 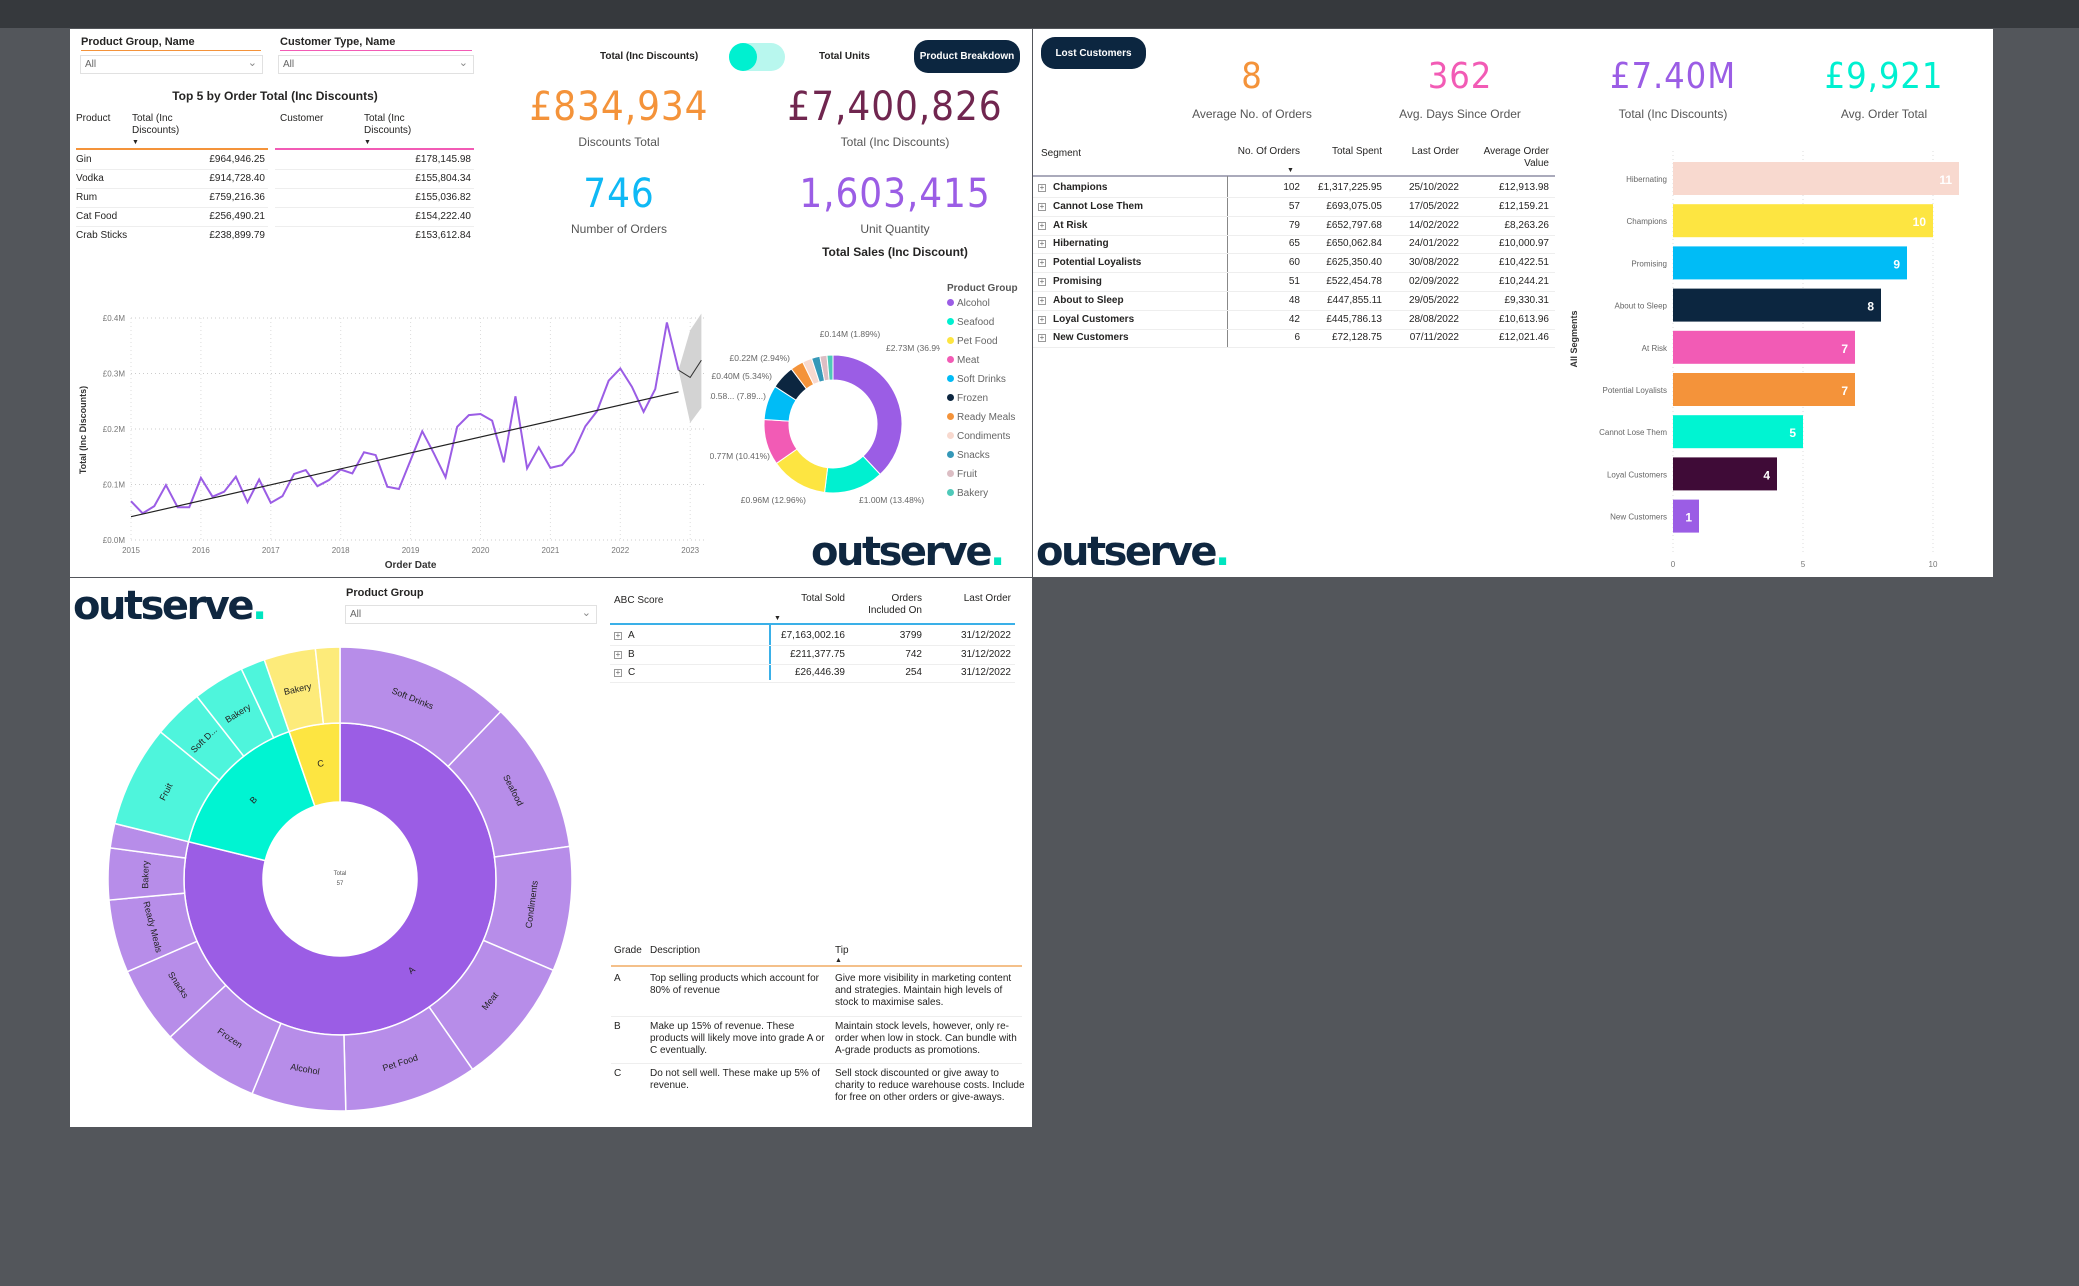 What do you see at coordinates (340, 884) in the screenshot?
I see `sunburst-center-value: 57` at bounding box center [340, 884].